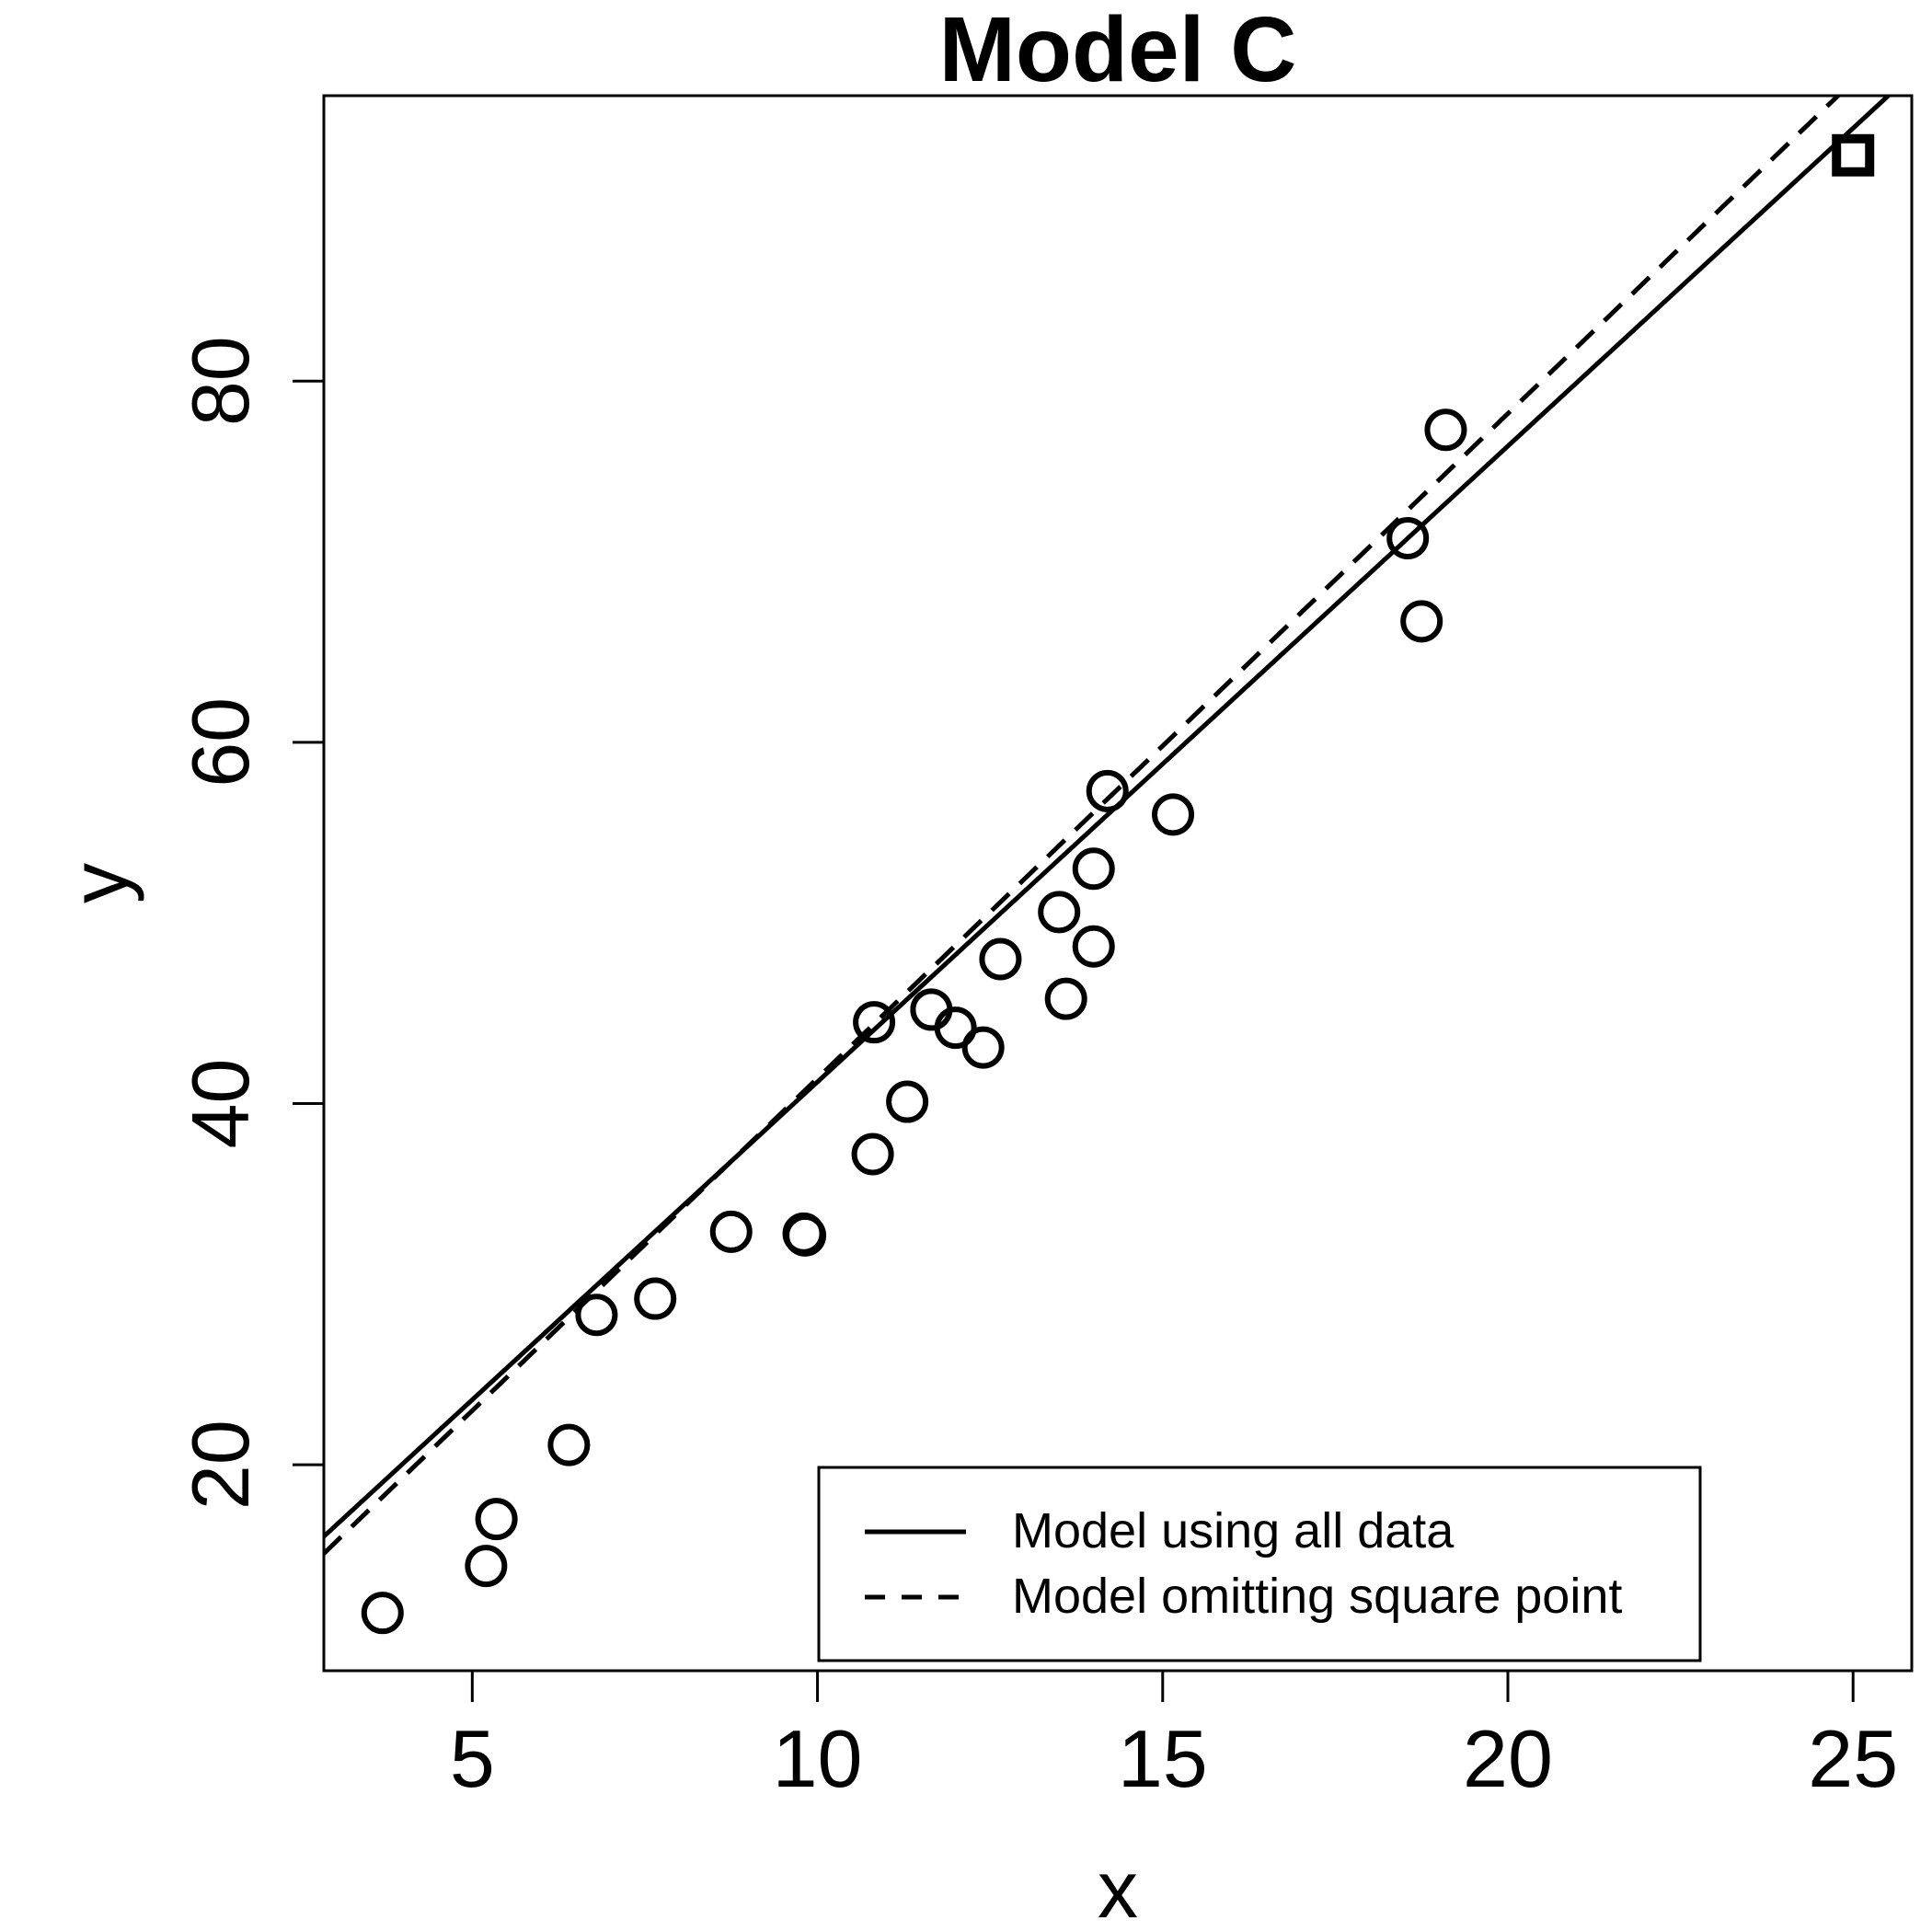 This screenshot has width=1932, height=1932. What do you see at coordinates (1163, 1758) in the screenshot?
I see `x-tick-label: 15` at bounding box center [1163, 1758].